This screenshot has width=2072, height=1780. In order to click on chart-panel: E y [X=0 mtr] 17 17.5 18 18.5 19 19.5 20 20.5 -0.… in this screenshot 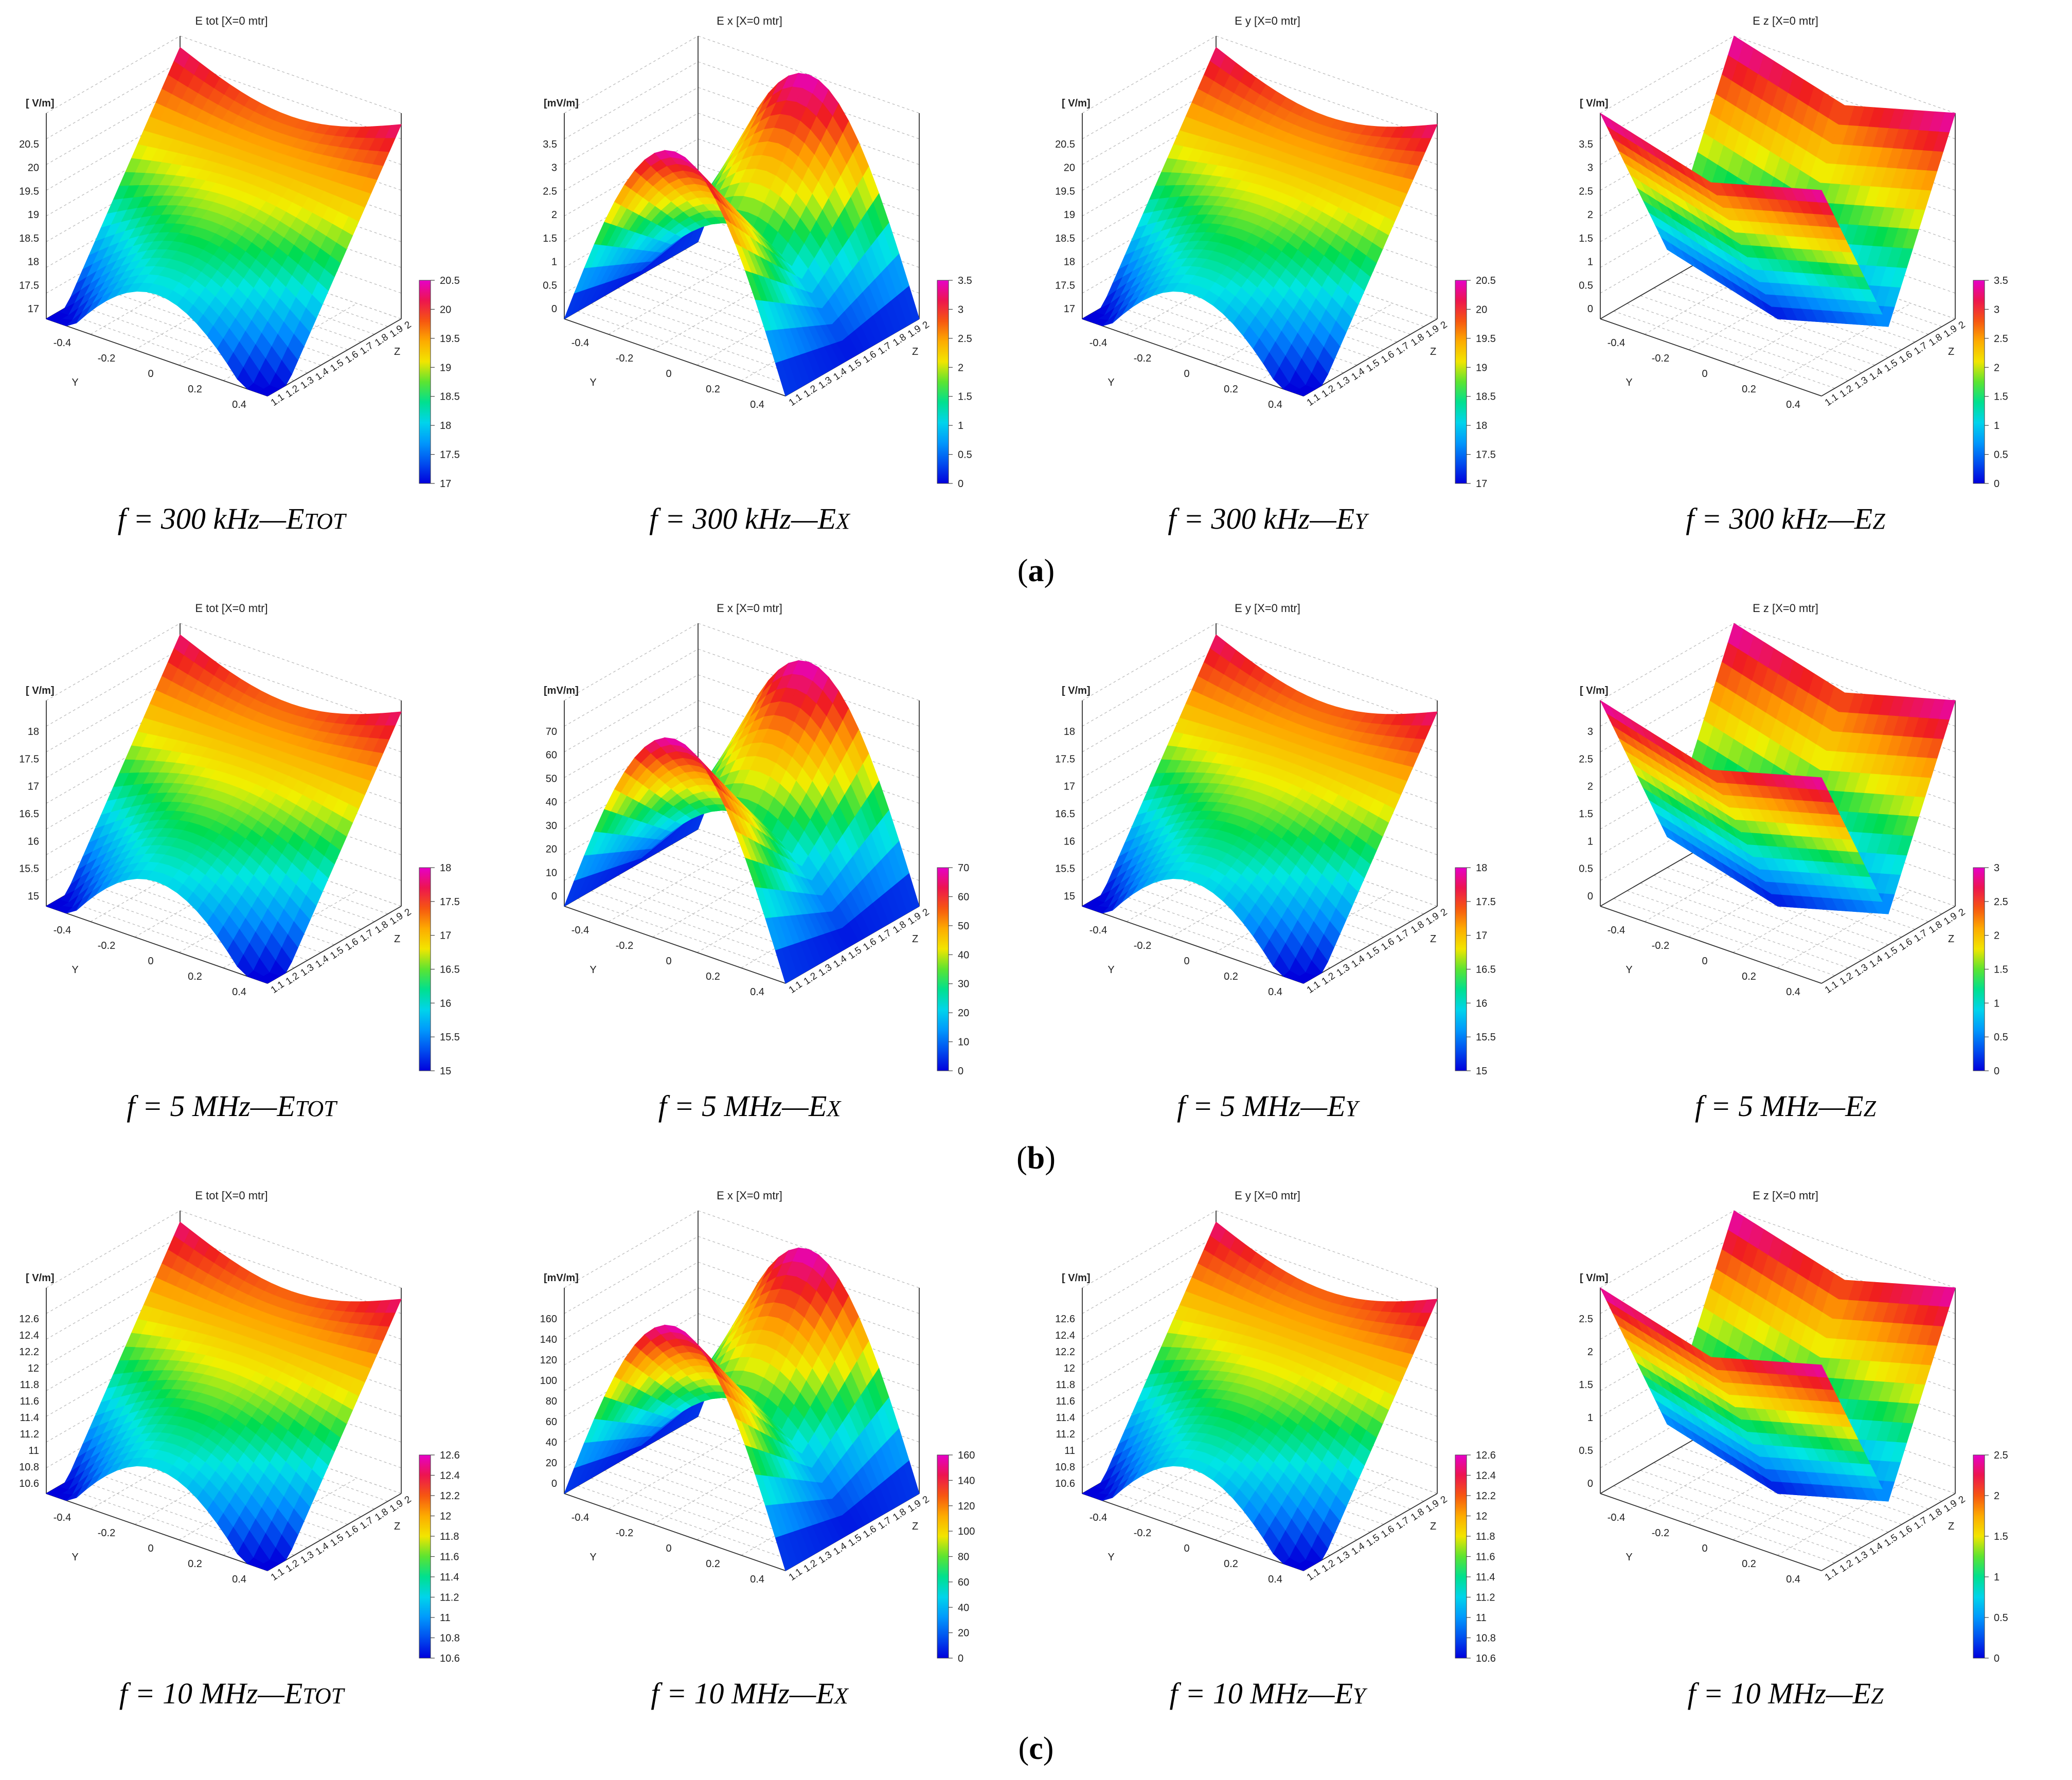, I will do `click(1295, 267)`.